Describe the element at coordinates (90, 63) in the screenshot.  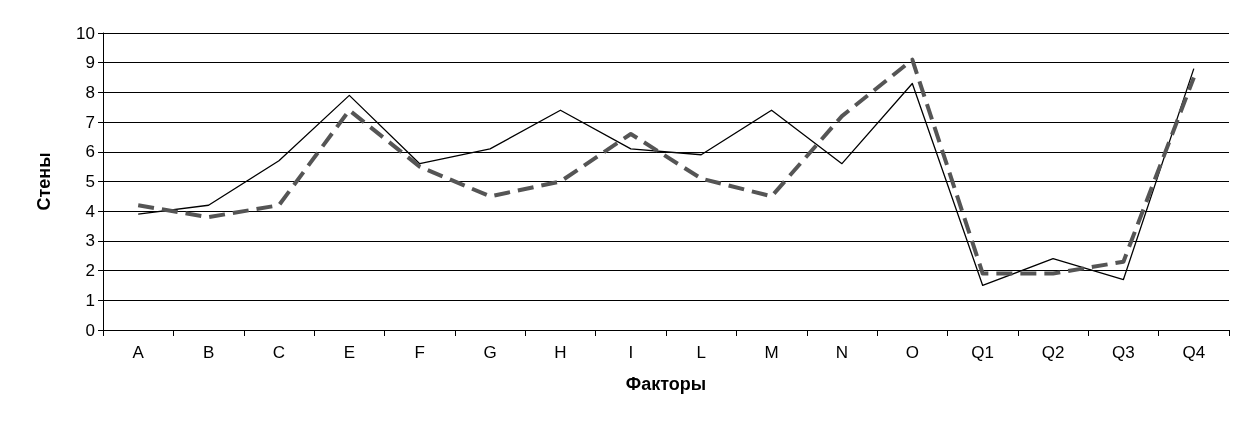
I see `y-tick-label: 9` at that location.